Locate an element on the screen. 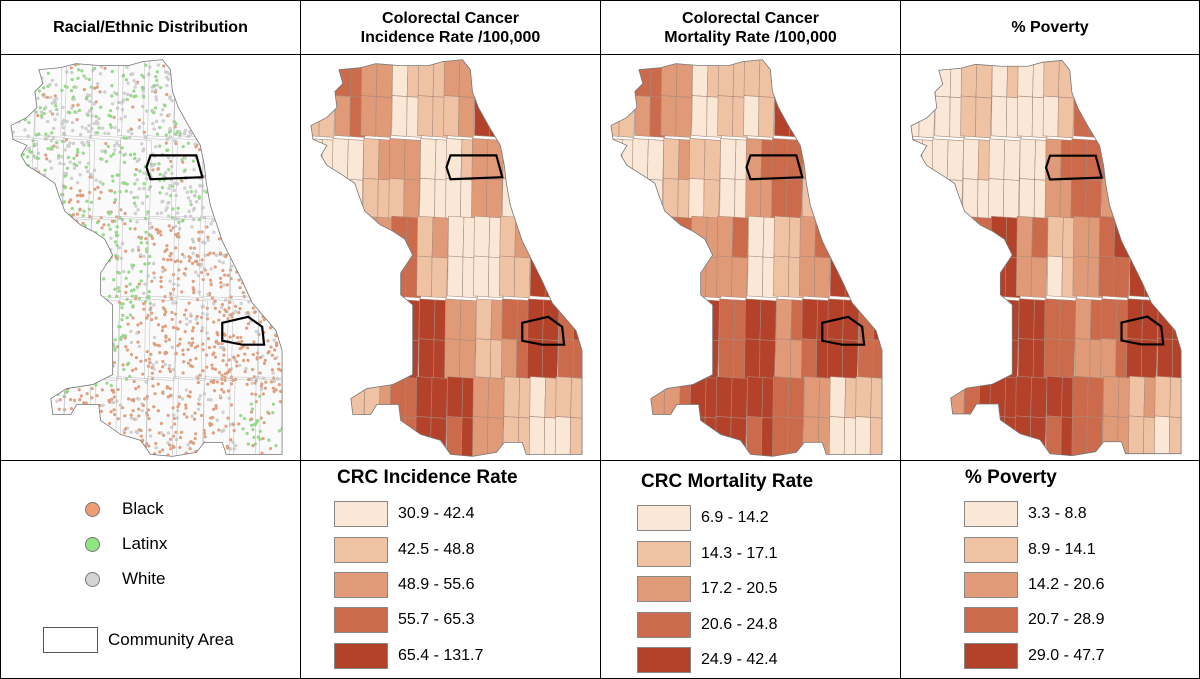 This screenshot has width=1200, height=679. legend-row: 3.3 - 8.8 is located at coordinates (1025, 514).